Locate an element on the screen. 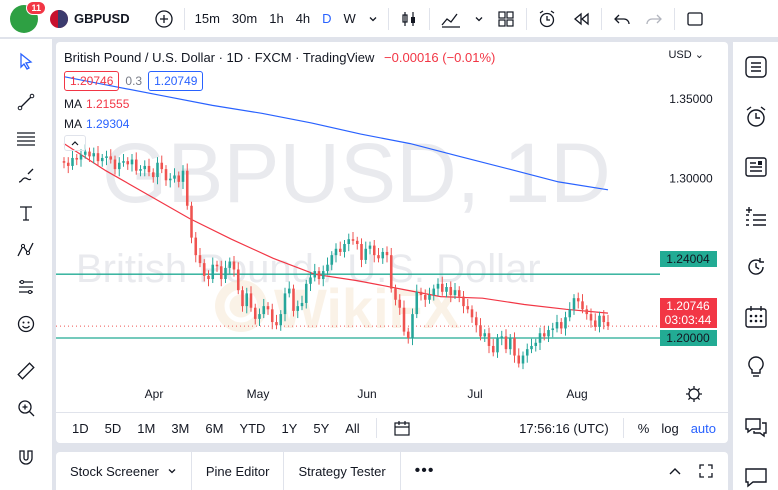  icons-tool is located at coordinates (26, 323).